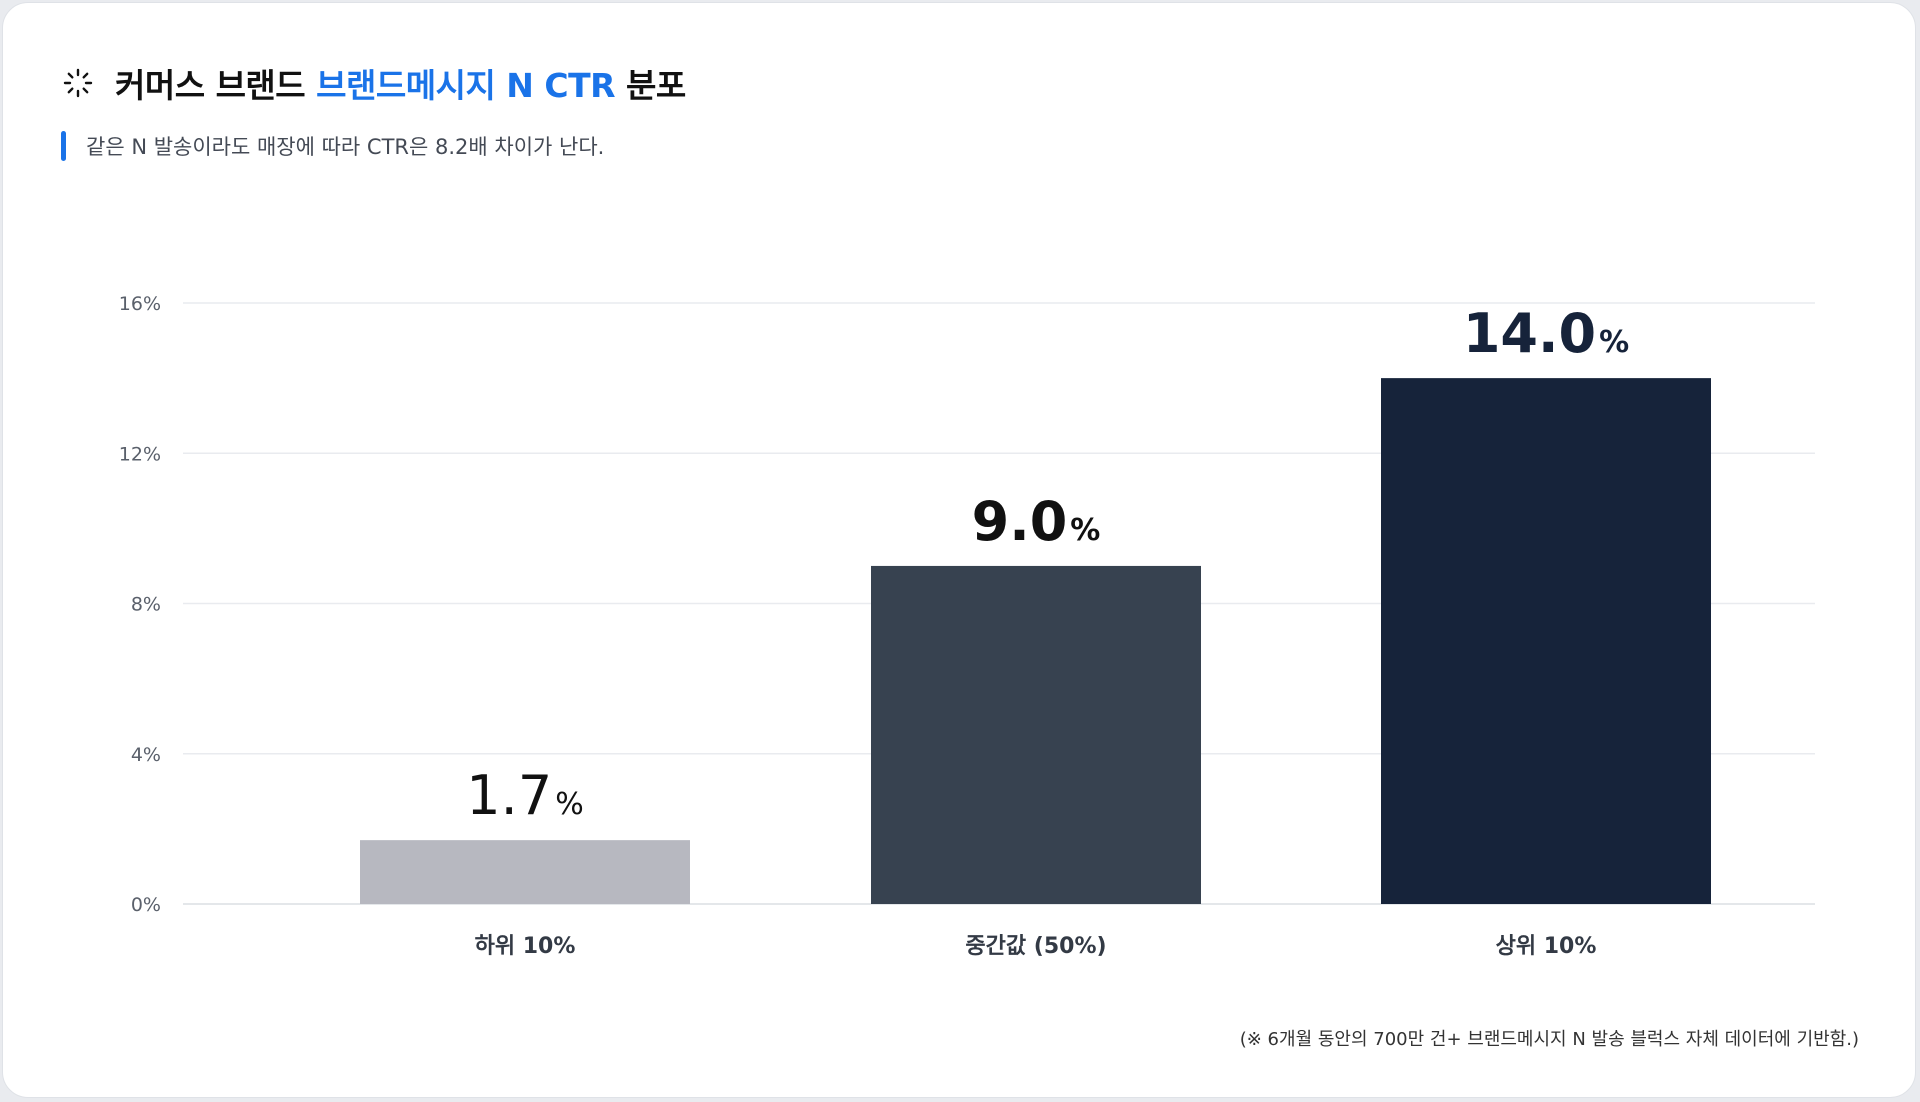 This screenshot has height=1102, width=1920. I want to click on title-suffix: 분포, so click(650, 85).